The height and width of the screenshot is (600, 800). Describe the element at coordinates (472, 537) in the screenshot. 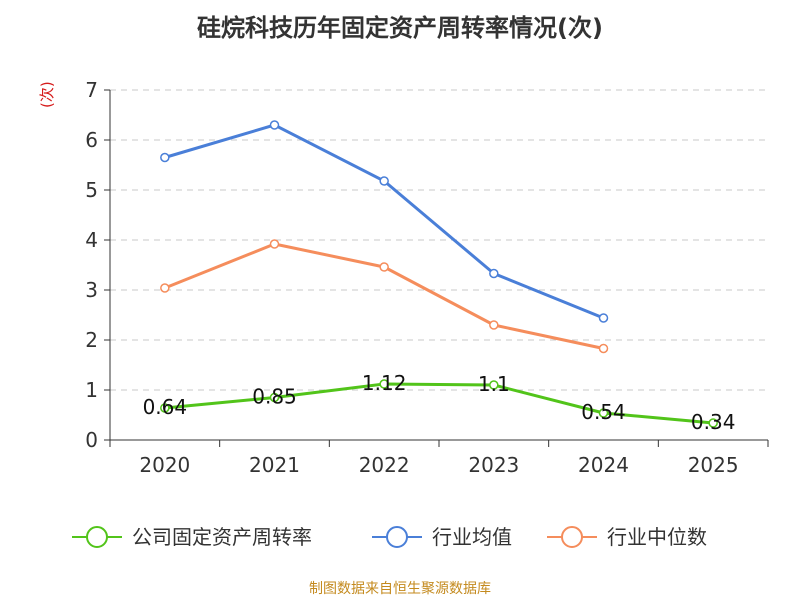

I see `legend-label: 行业均值` at that location.